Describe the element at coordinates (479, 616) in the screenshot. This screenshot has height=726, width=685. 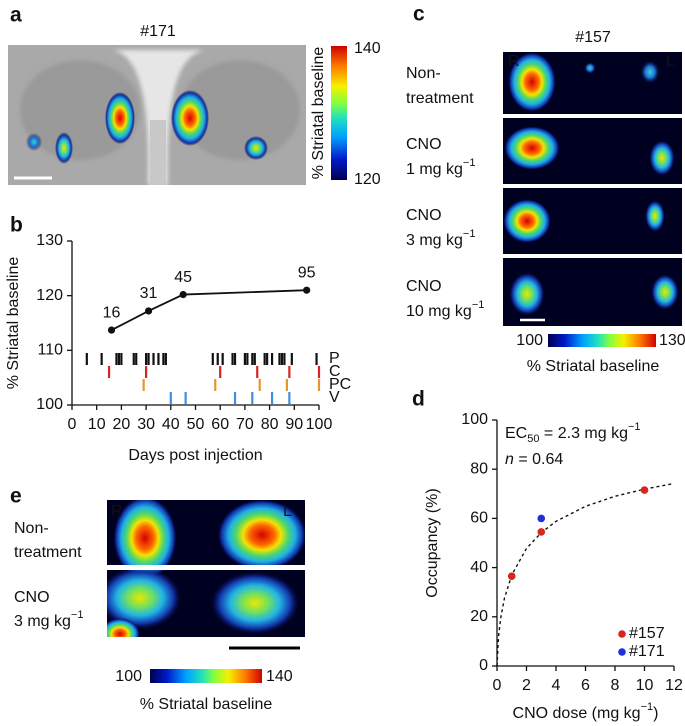
I see `y-tick-label: 20` at that location.